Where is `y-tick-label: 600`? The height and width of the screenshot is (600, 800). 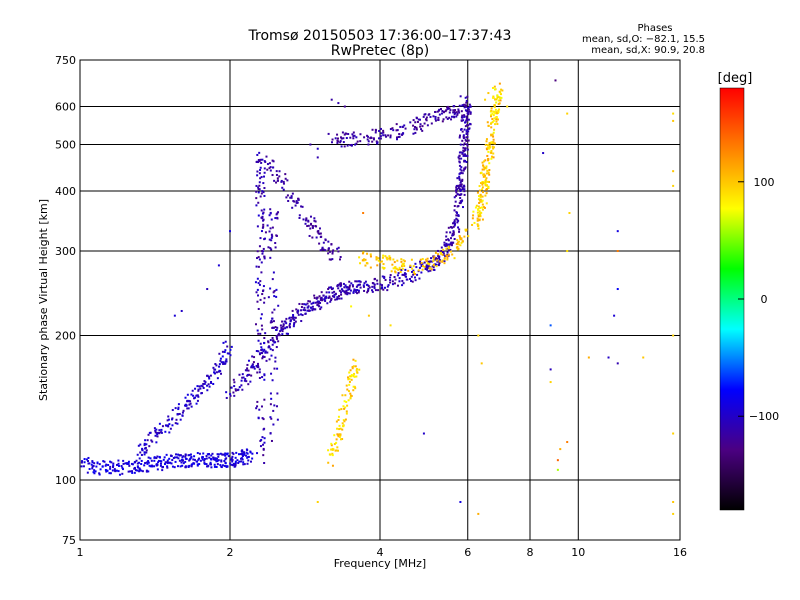 y-tick-label: 600 is located at coordinates (65, 107).